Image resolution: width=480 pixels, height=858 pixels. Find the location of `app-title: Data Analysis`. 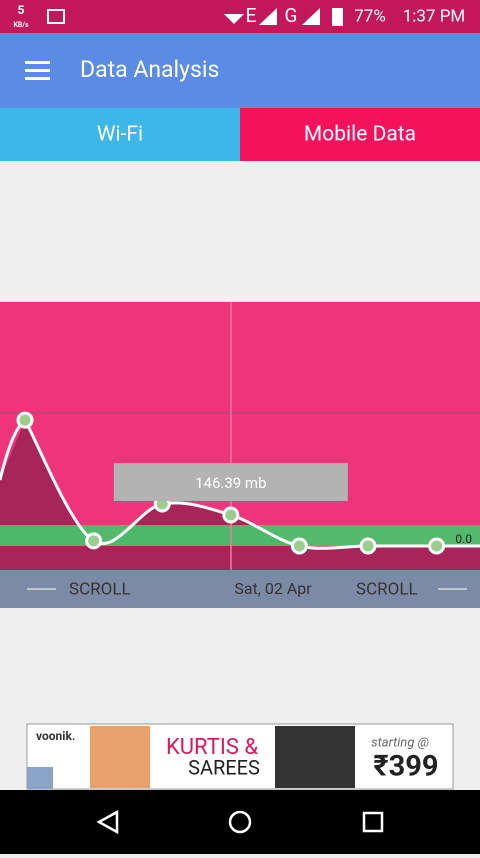

app-title: Data Analysis is located at coordinates (149, 69).